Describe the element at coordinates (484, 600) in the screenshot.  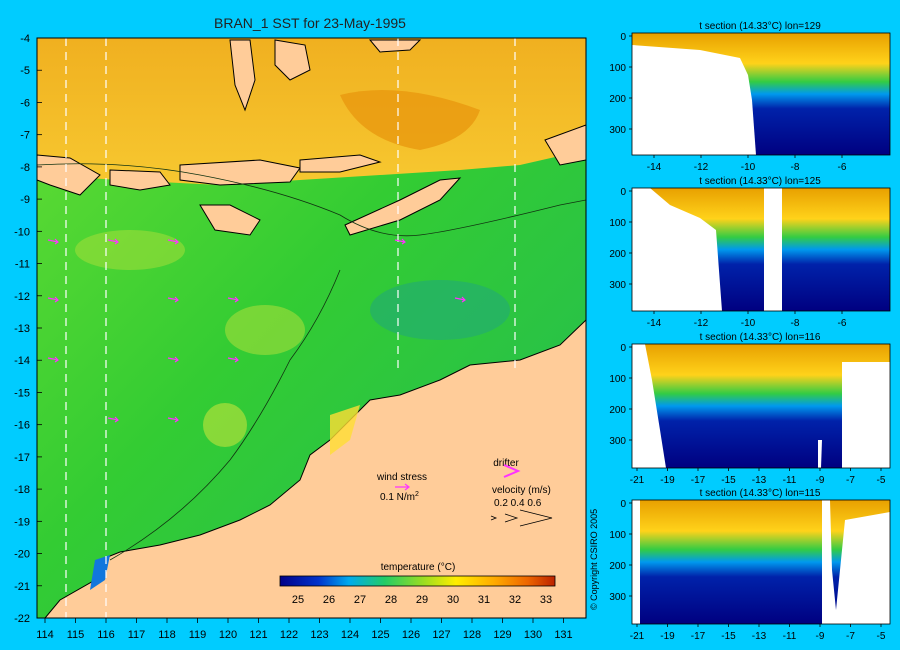
I see `colorbar-tick-label: 31` at that location.